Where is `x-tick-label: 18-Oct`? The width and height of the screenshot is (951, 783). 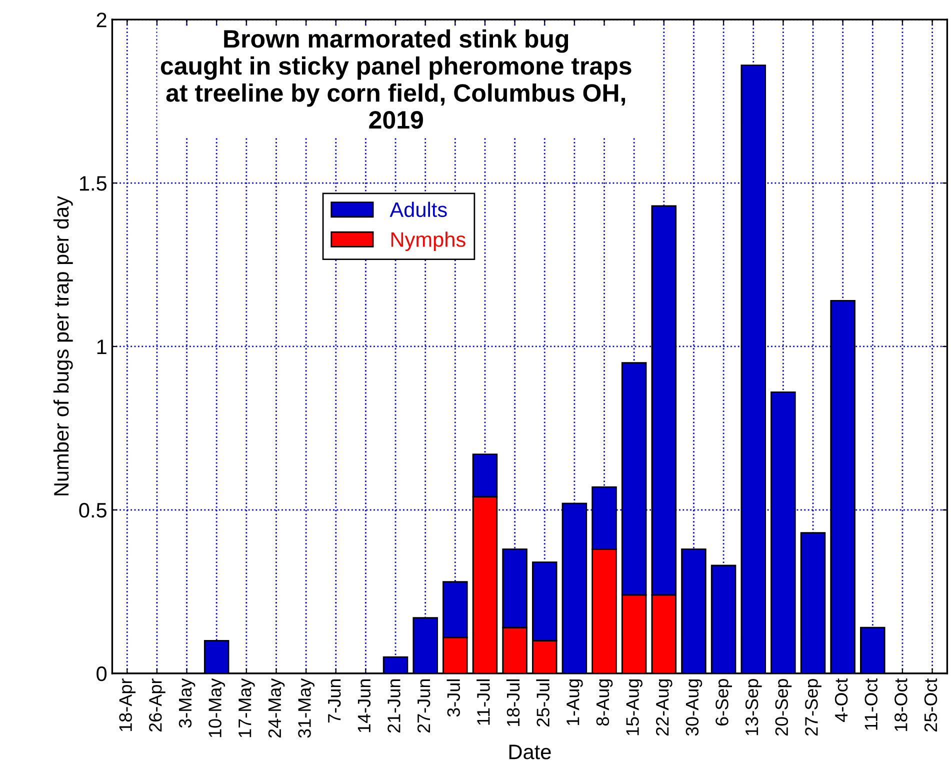 x-tick-label: 18-Oct is located at coordinates (901, 705).